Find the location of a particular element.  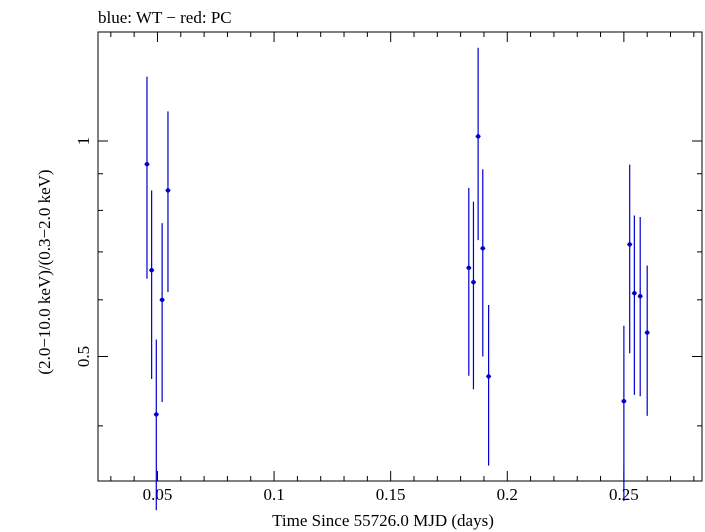

x-tick-label: 0.1 is located at coordinates (273, 494).